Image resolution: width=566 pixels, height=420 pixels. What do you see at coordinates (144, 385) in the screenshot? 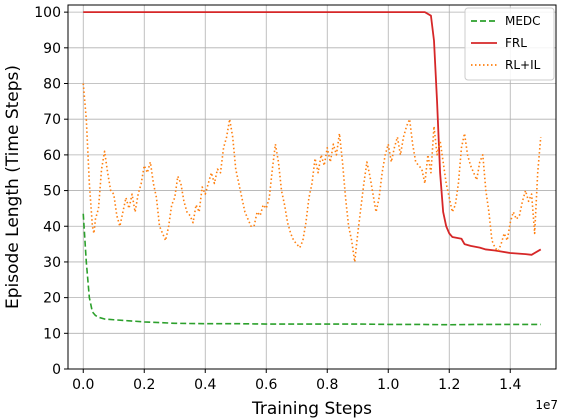
I see `x-tick-label: 0.2` at bounding box center [144, 385].